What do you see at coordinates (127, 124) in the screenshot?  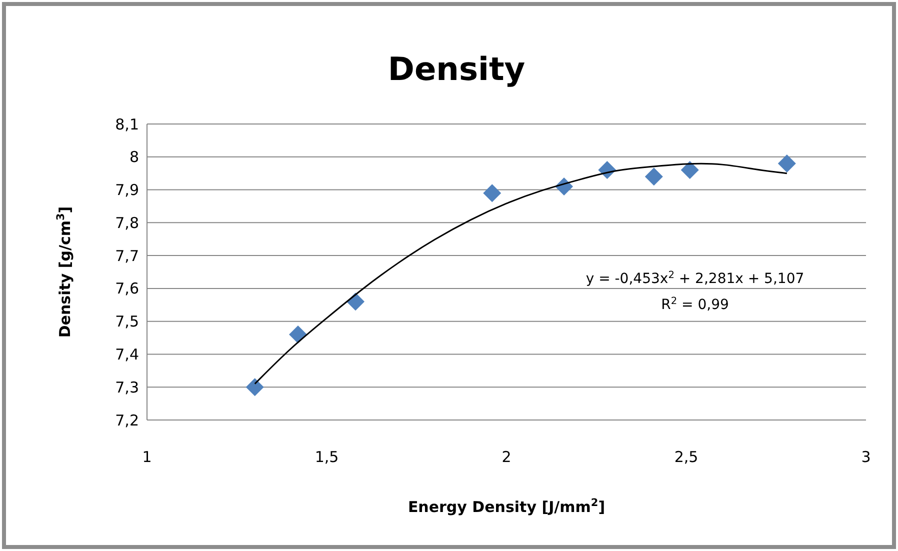 I see `y-tick-label: 8,1` at bounding box center [127, 124].